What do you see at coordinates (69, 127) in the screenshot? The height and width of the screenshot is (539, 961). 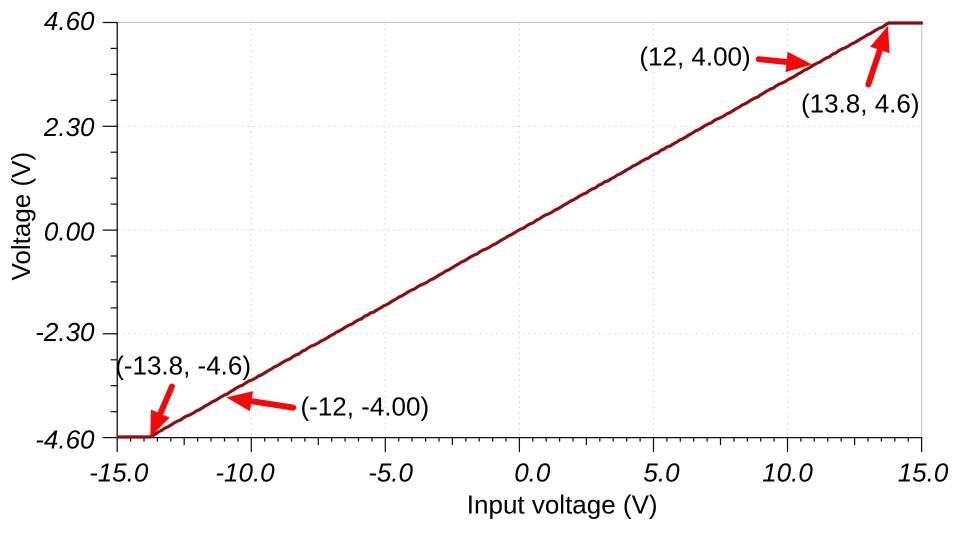 I see `svg-text: 2.30` at bounding box center [69, 127].